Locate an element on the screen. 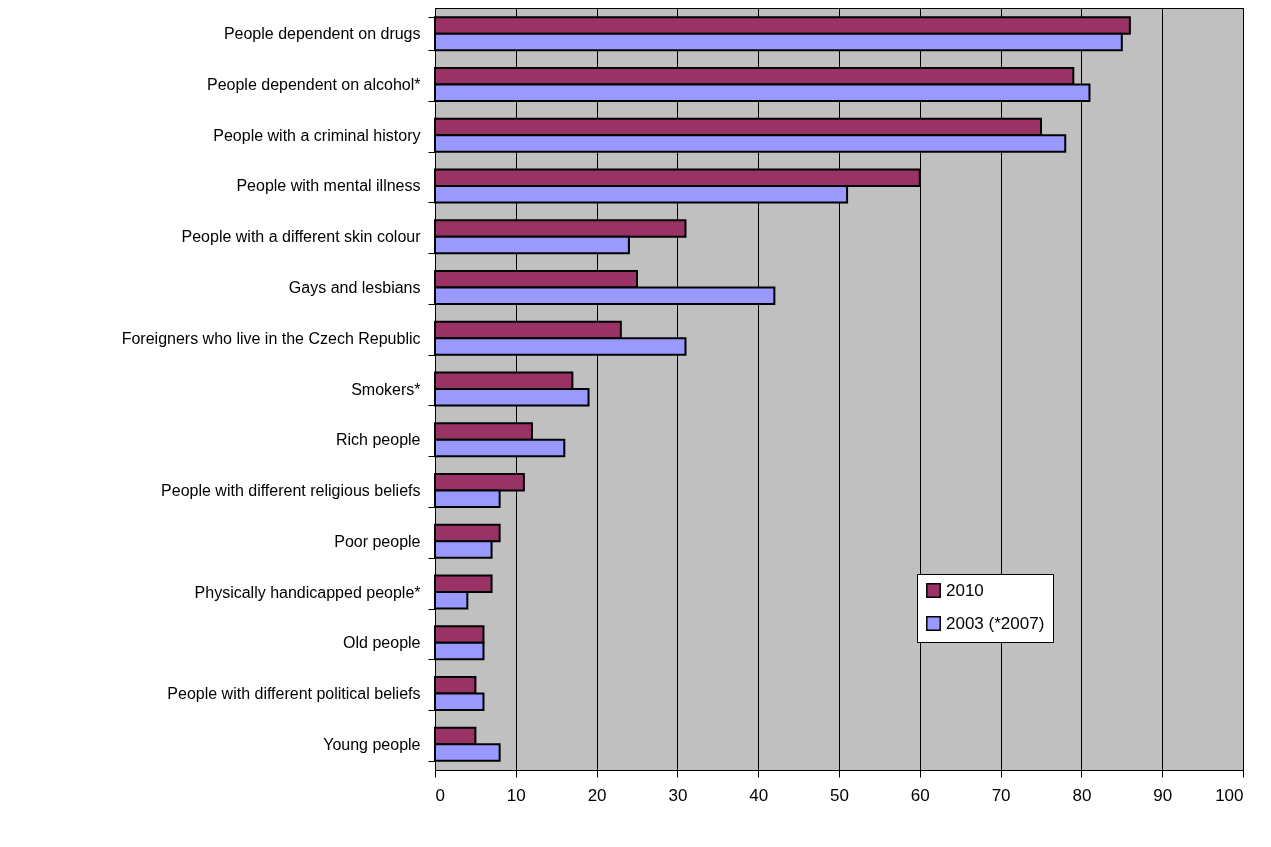 Image resolution: width=1271 pixels, height=847 pixels. y-tick-label: People with a different skin colour is located at coordinates (301, 237).